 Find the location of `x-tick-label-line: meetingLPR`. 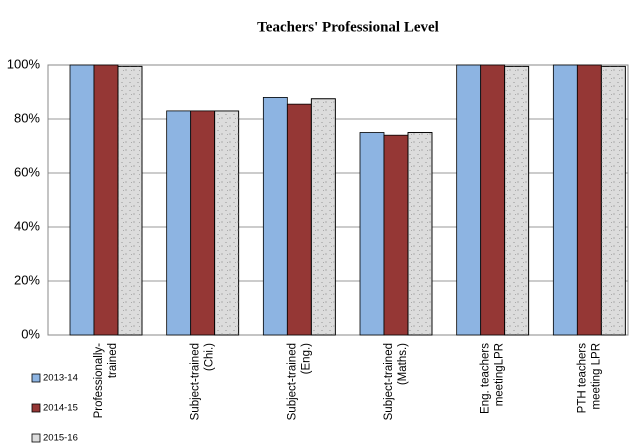

x-tick-label-line: meetingLPR is located at coordinates (500, 374).